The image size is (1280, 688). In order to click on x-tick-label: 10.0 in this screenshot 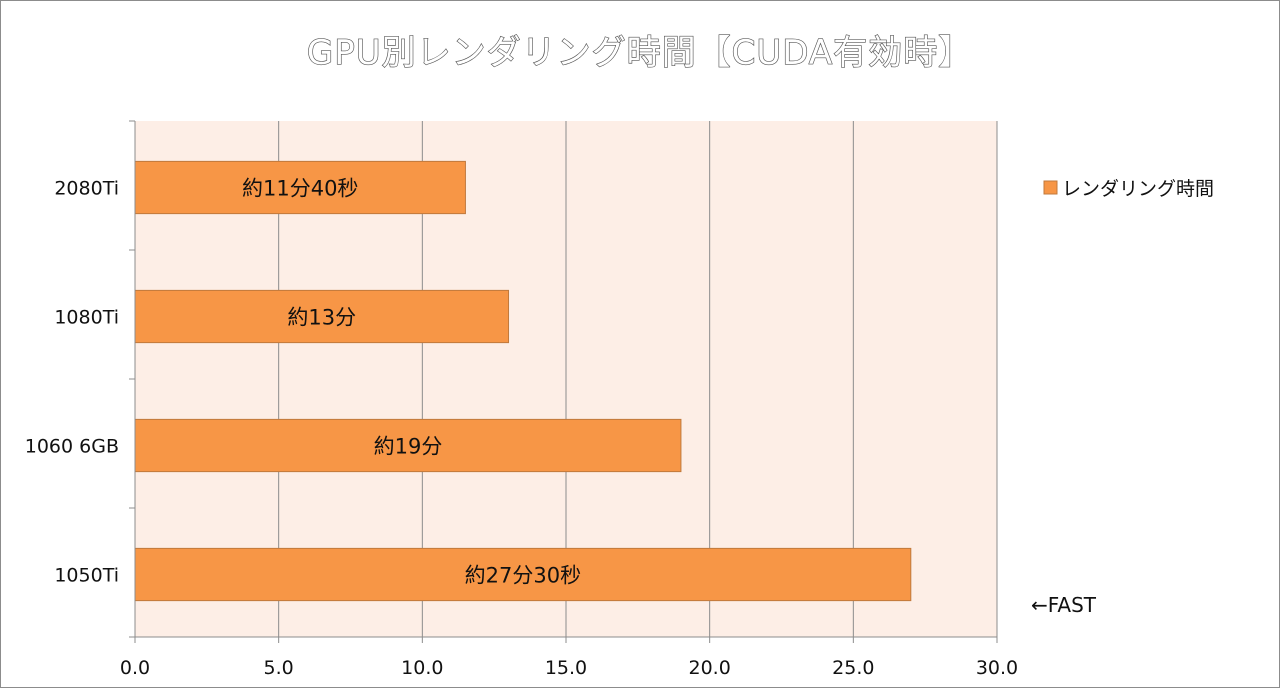, I will do `click(422, 668)`.